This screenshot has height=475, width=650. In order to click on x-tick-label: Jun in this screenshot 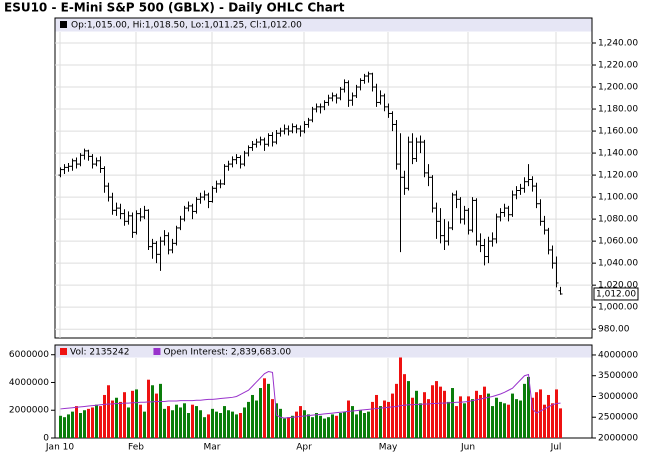, I will do `click(467, 448)`.